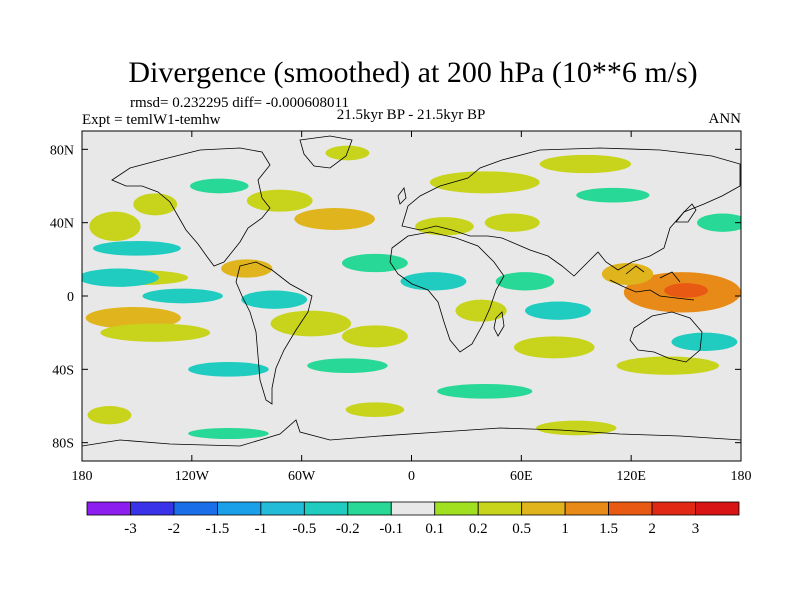  What do you see at coordinates (686, 213) in the screenshot?
I see `japan-outline` at bounding box center [686, 213].